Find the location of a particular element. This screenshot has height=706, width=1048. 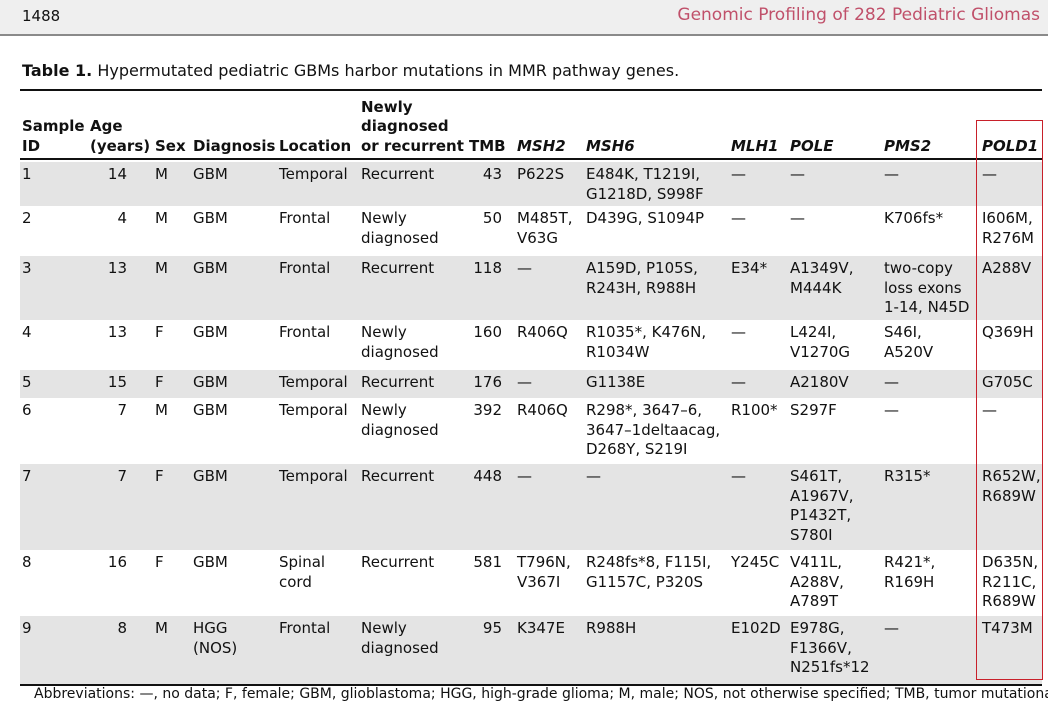

column-header: POLE is located at coordinates (812, 145).